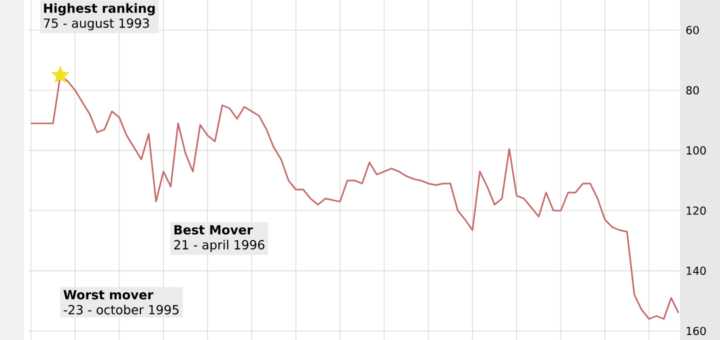  What do you see at coordinates (696, 210) in the screenshot?
I see `y-tick-label: 120` at bounding box center [696, 210].